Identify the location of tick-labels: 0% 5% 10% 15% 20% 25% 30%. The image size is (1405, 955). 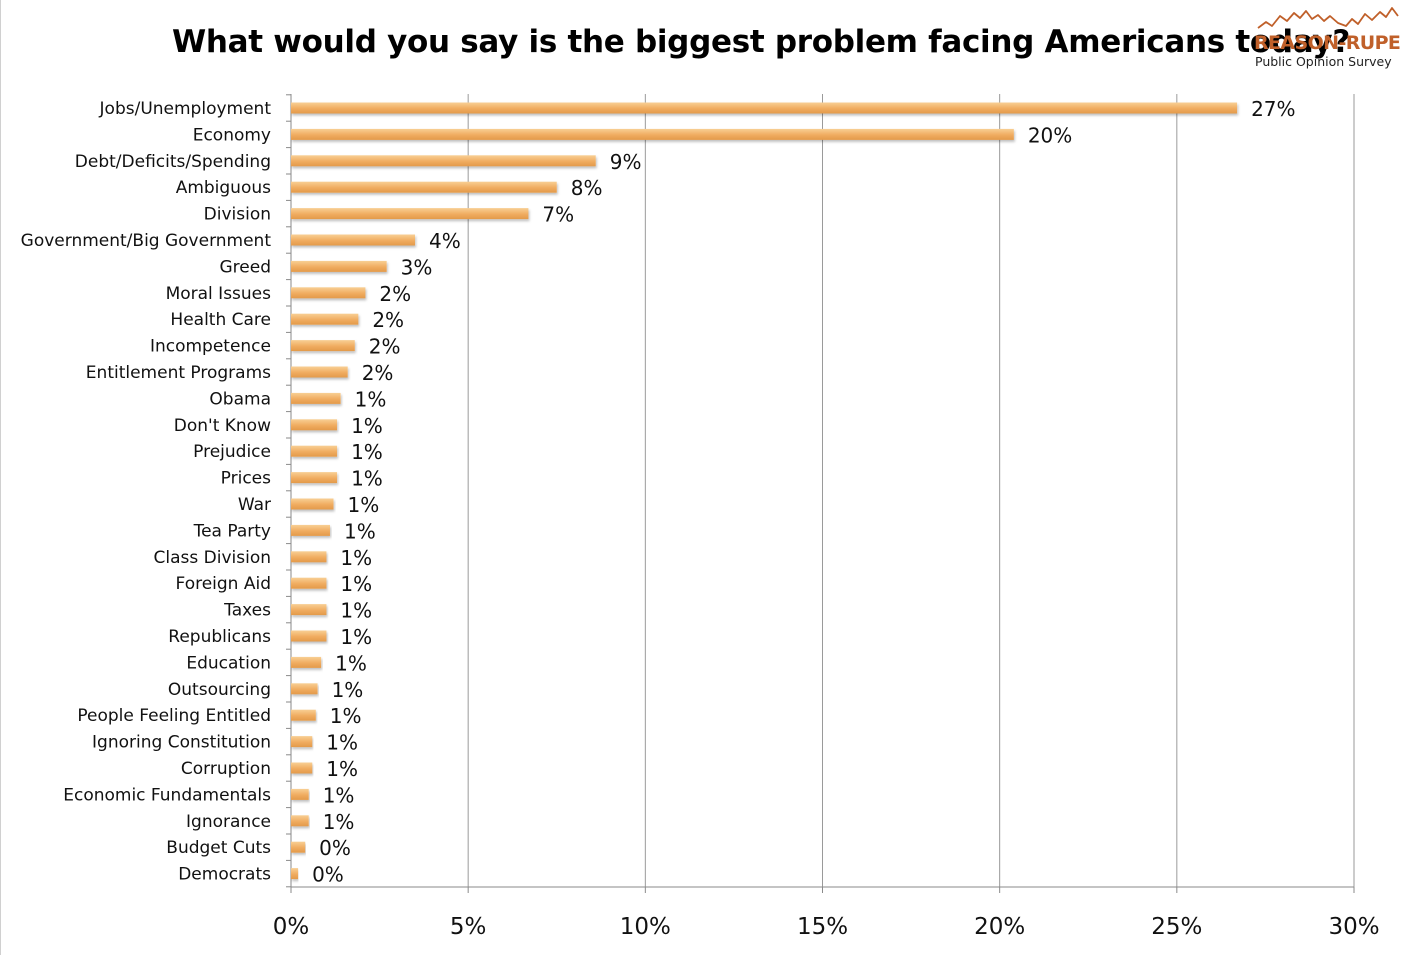
(826, 927).